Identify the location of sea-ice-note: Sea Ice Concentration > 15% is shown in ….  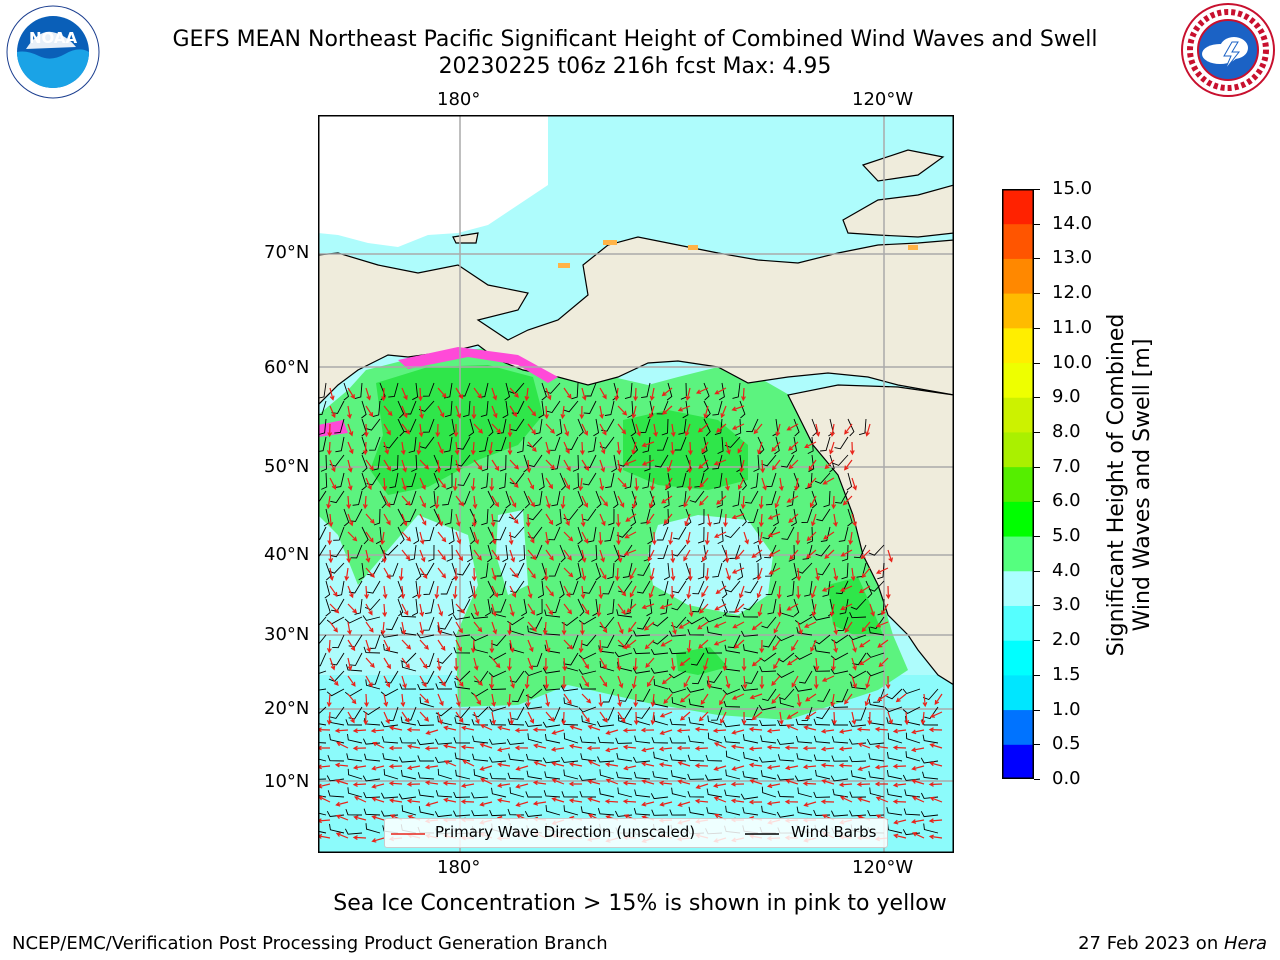
(640, 903).